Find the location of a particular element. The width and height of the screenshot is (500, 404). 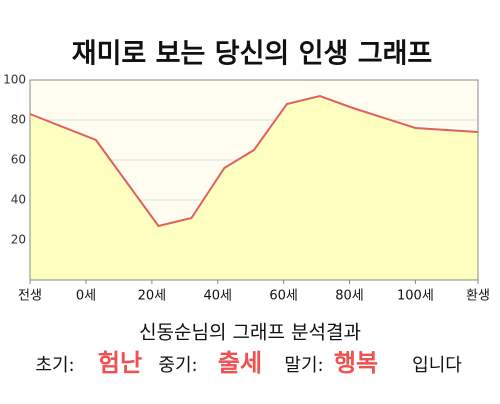

result-label: 중기: is located at coordinates (177, 365).